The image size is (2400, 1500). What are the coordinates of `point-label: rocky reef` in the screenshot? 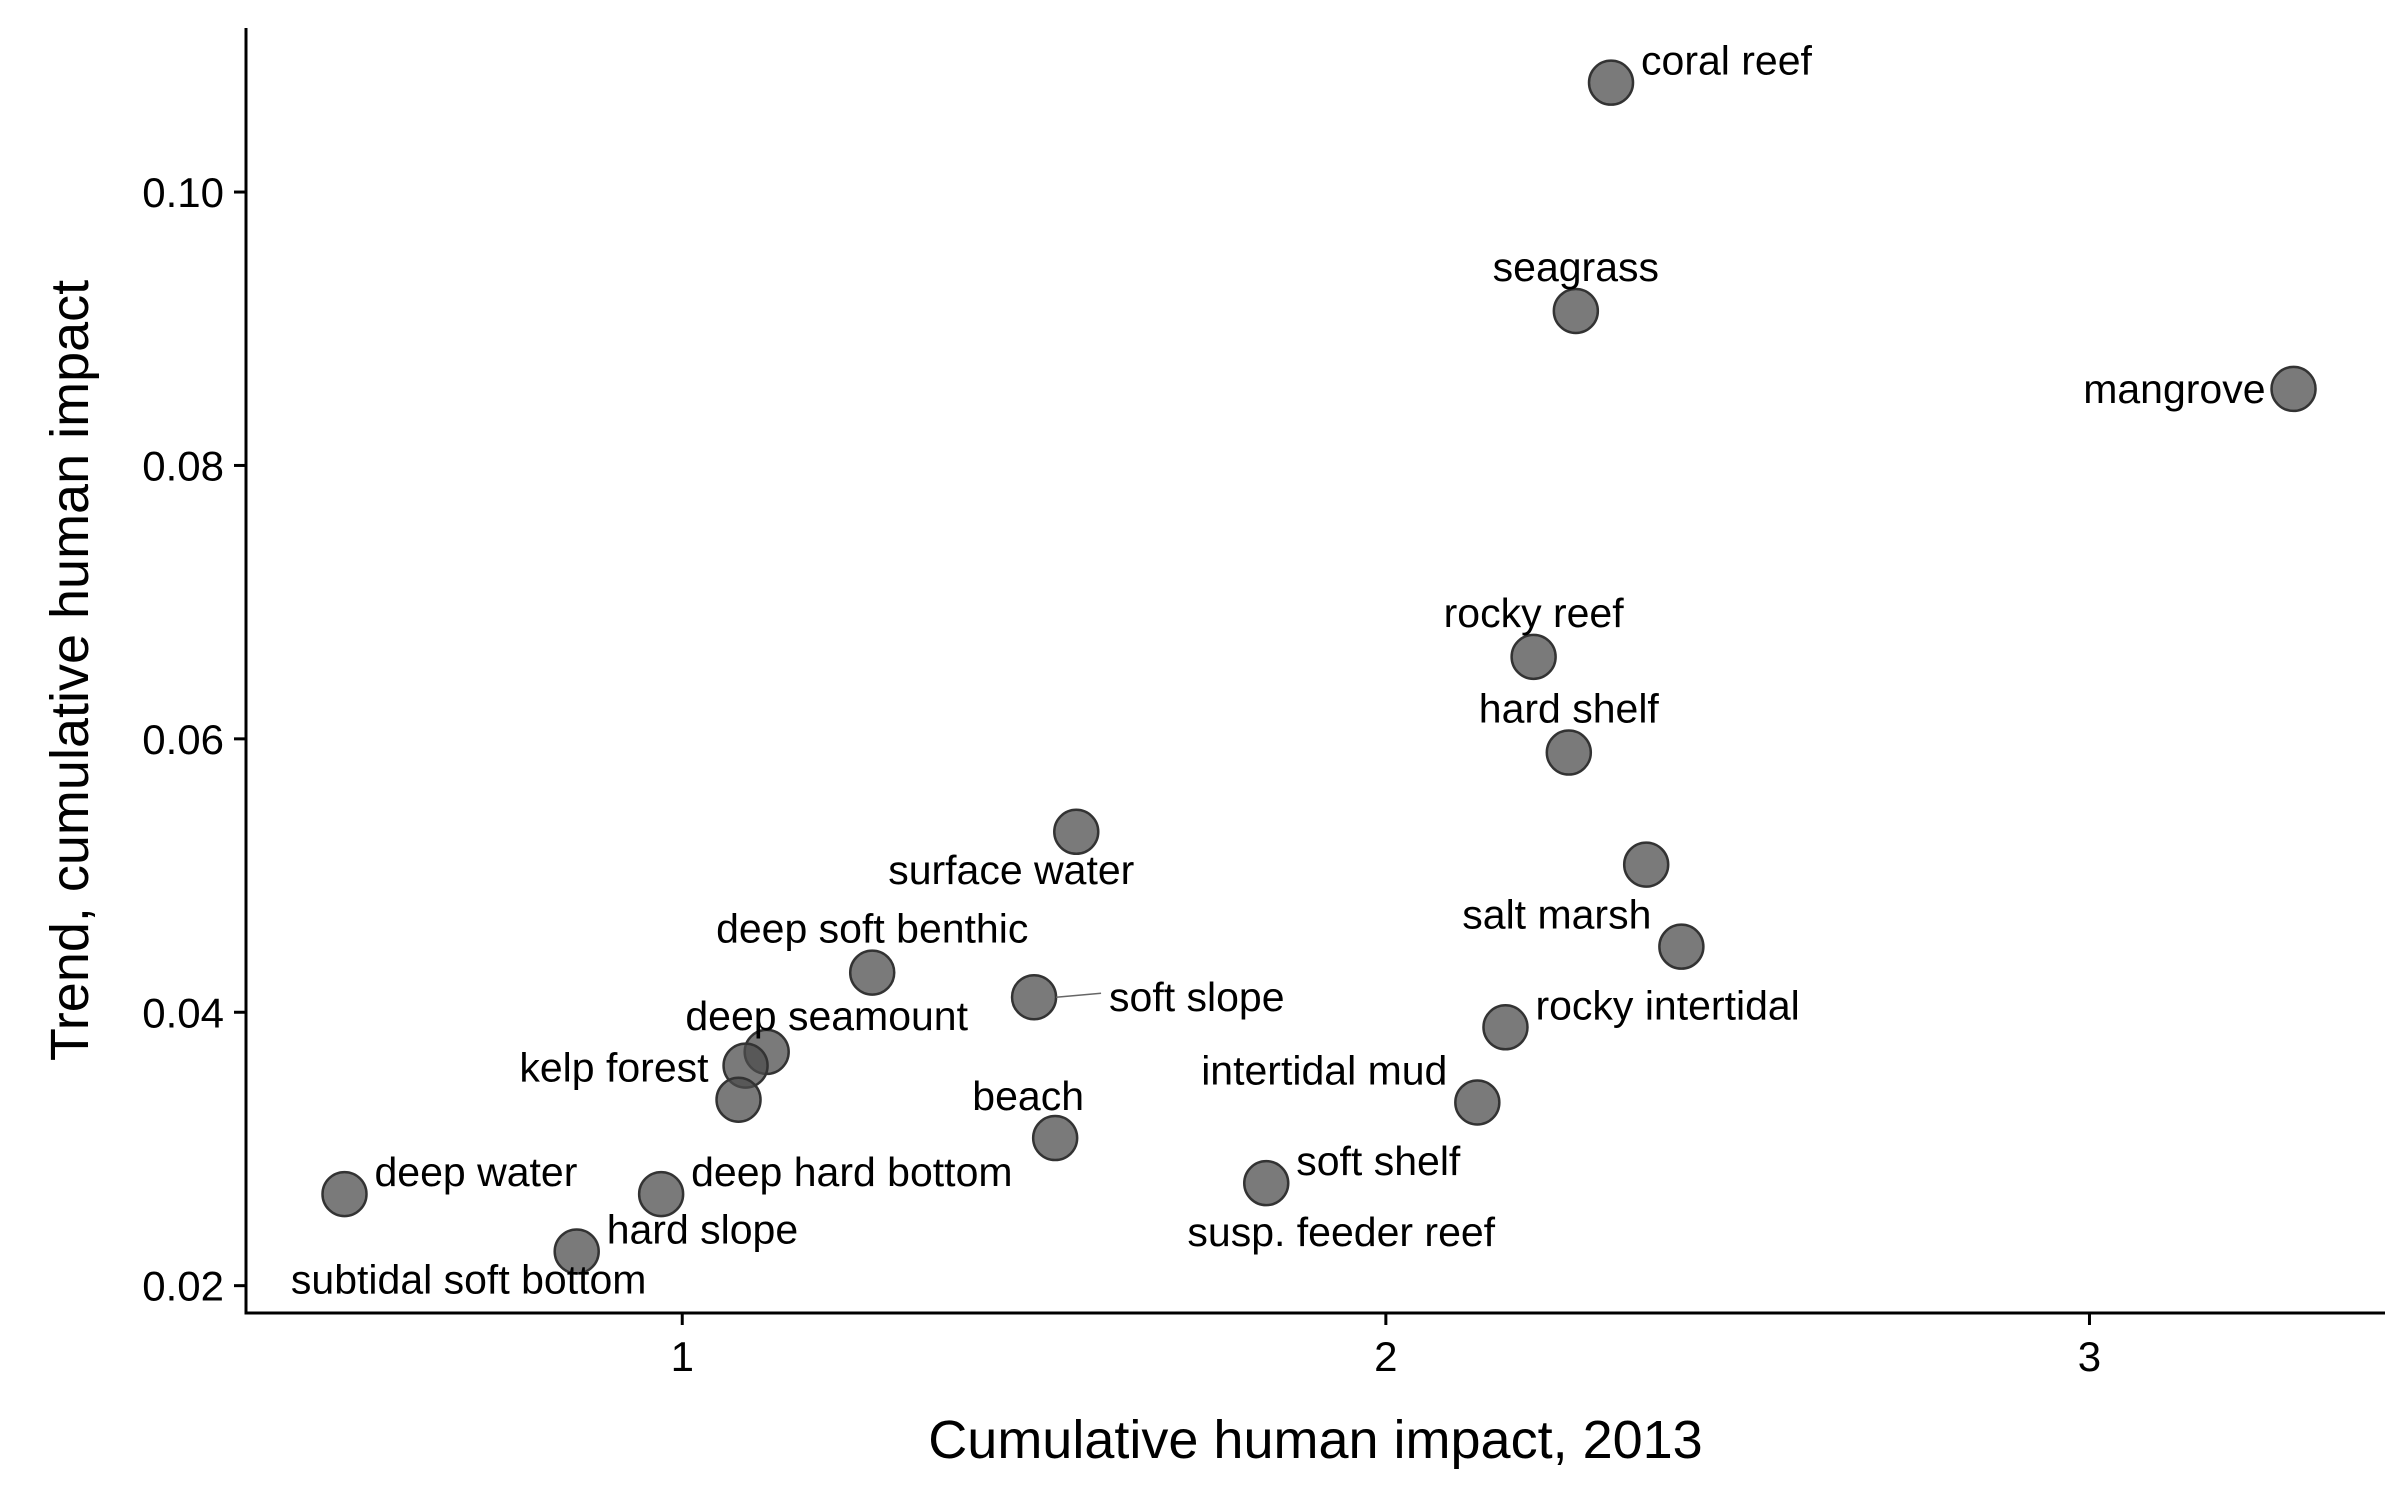 It's located at (1534, 613).